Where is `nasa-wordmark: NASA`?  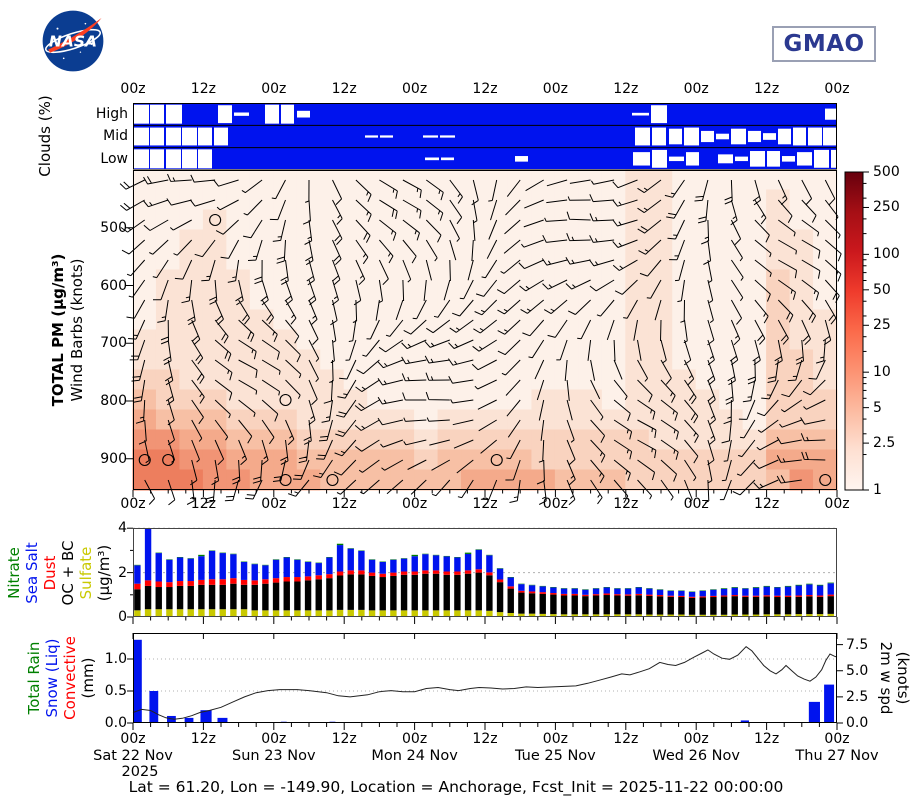
nasa-wordmark: NASA is located at coordinates (73, 42).